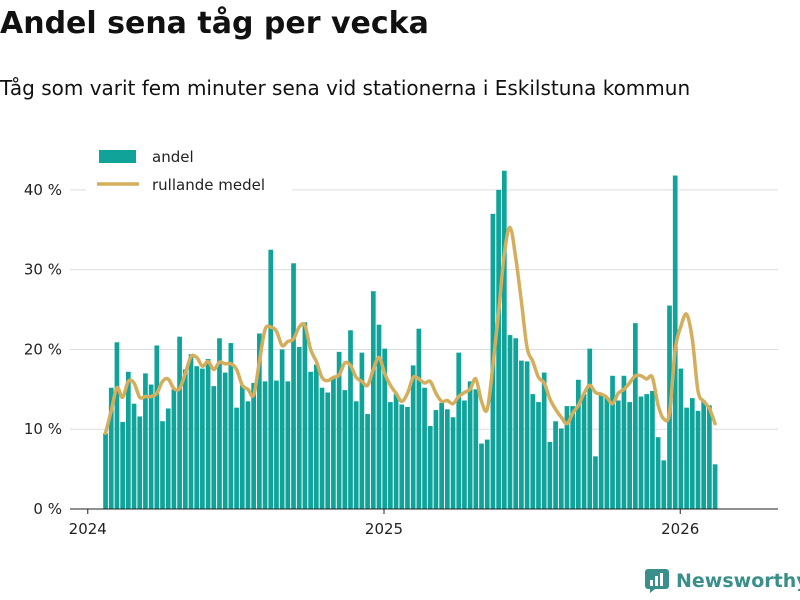 This screenshot has width=800, height=600. Describe the element at coordinates (214, 23) in the screenshot. I see `chart-title: Andel sena tåg per vecka` at that location.